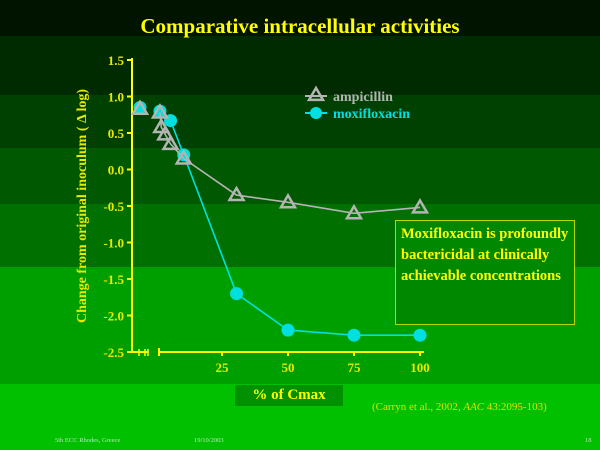  I want to click on x-tick-label: 100, so click(420, 367).